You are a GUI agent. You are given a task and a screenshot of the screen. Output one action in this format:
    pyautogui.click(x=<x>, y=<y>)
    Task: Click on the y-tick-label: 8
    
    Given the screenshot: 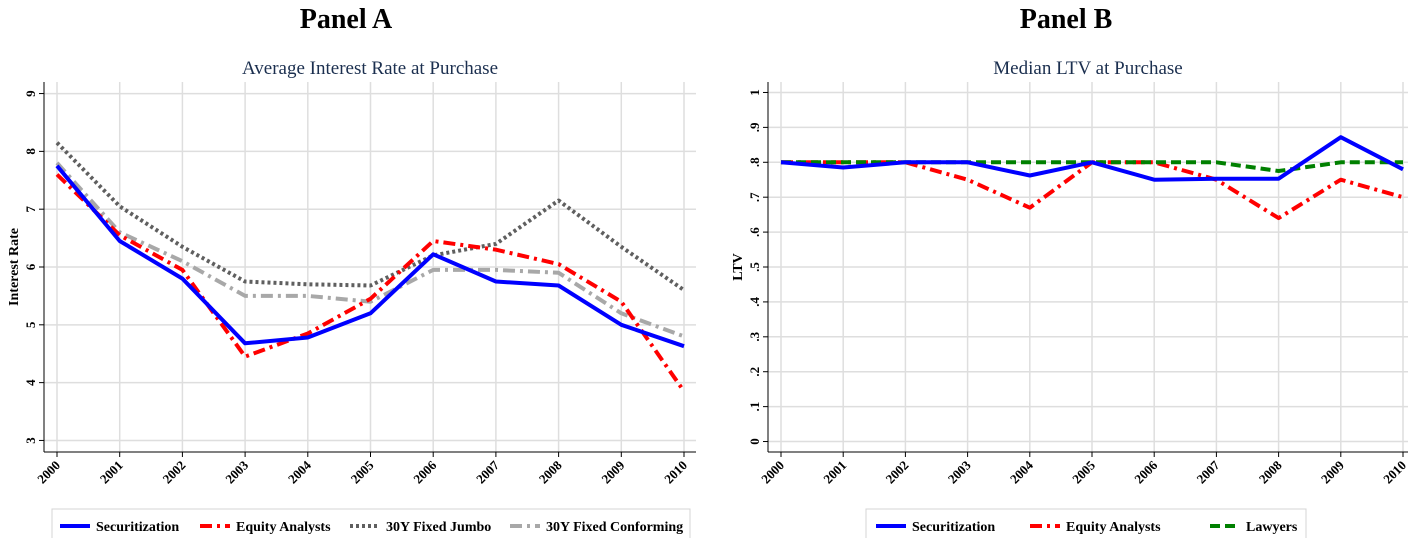 What is the action you would take?
    pyautogui.click(x=30, y=151)
    